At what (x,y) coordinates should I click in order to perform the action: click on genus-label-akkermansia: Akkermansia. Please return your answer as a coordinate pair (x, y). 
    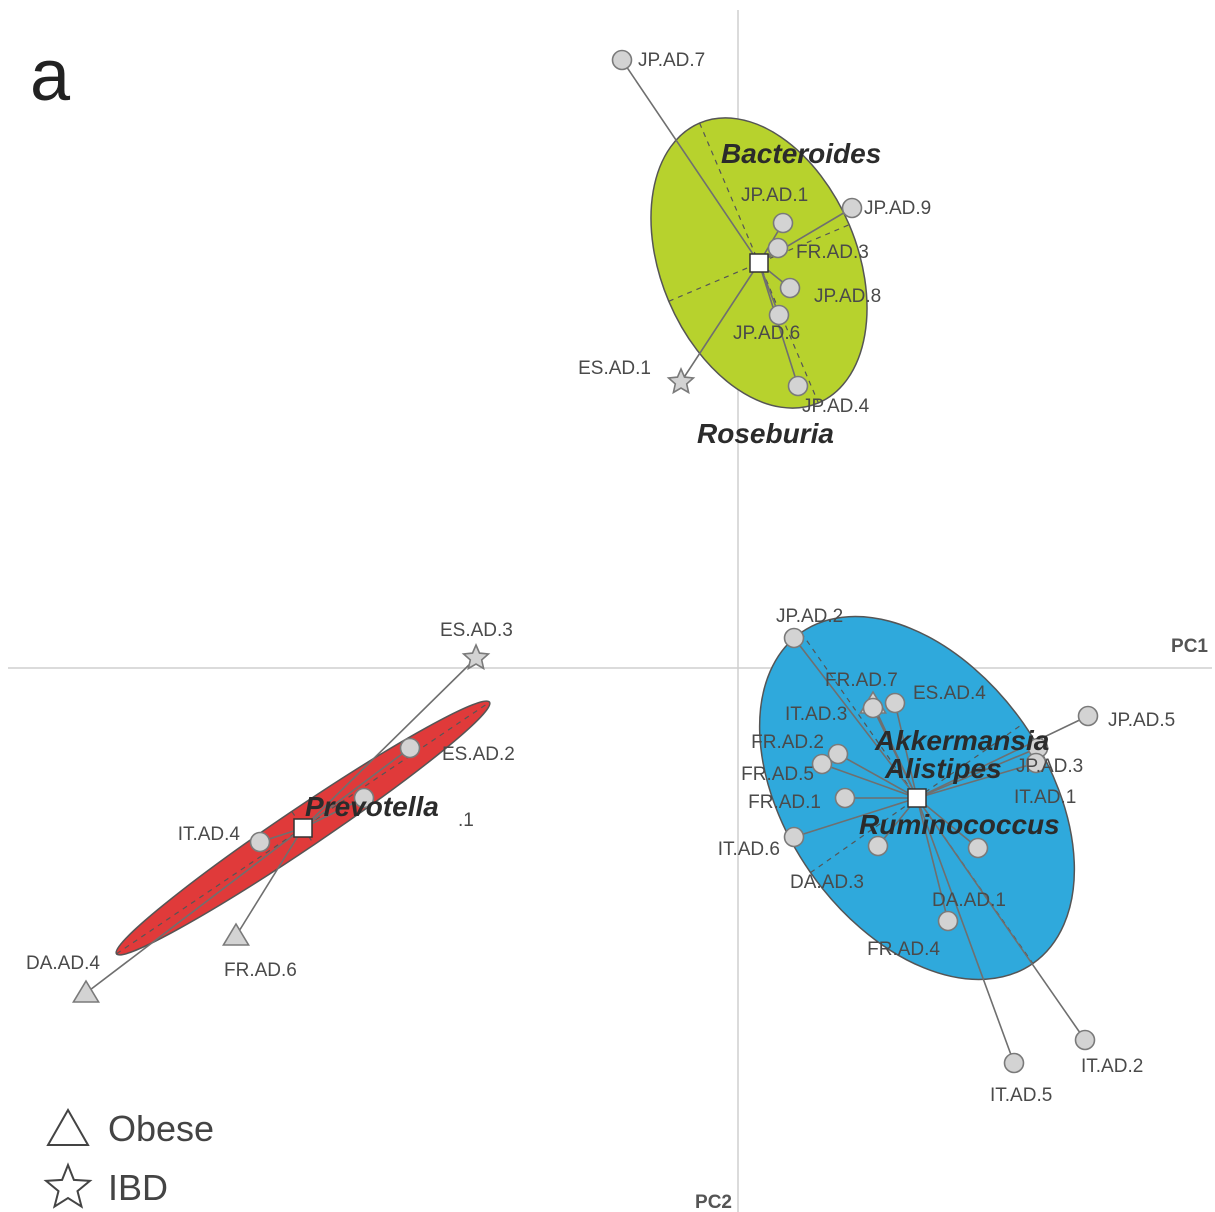
    Looking at the image, I should click on (961, 740).